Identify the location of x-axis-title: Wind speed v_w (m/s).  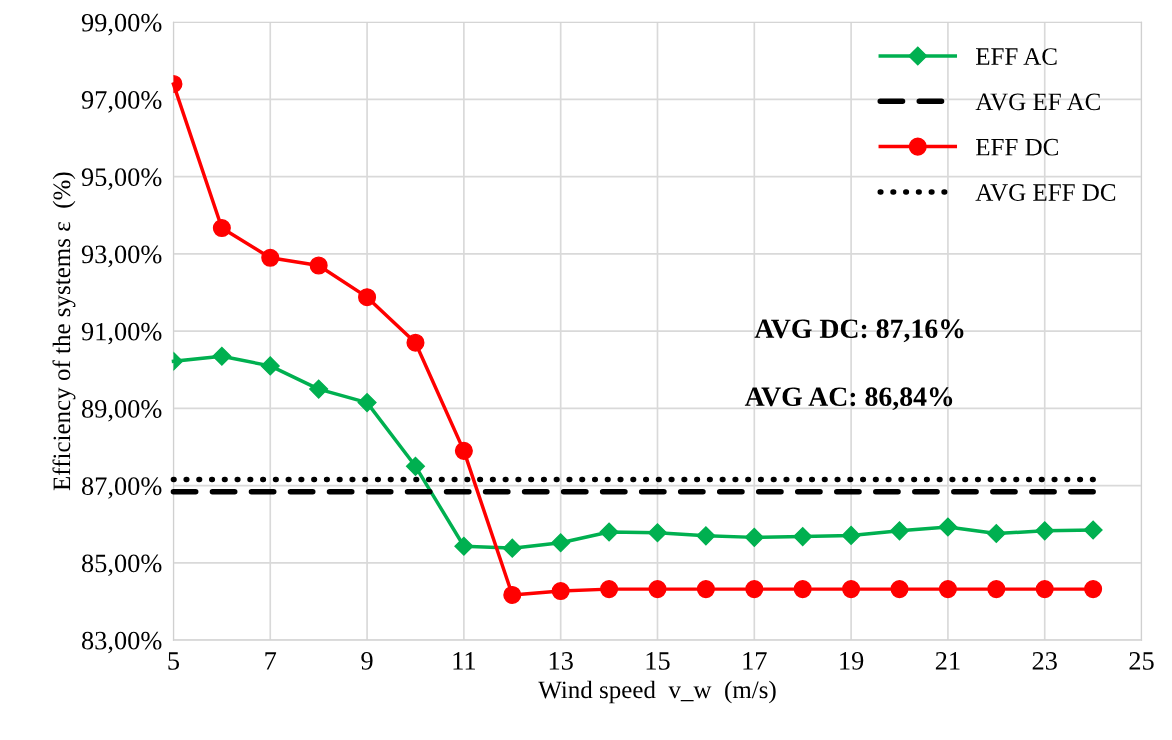
(657, 692).